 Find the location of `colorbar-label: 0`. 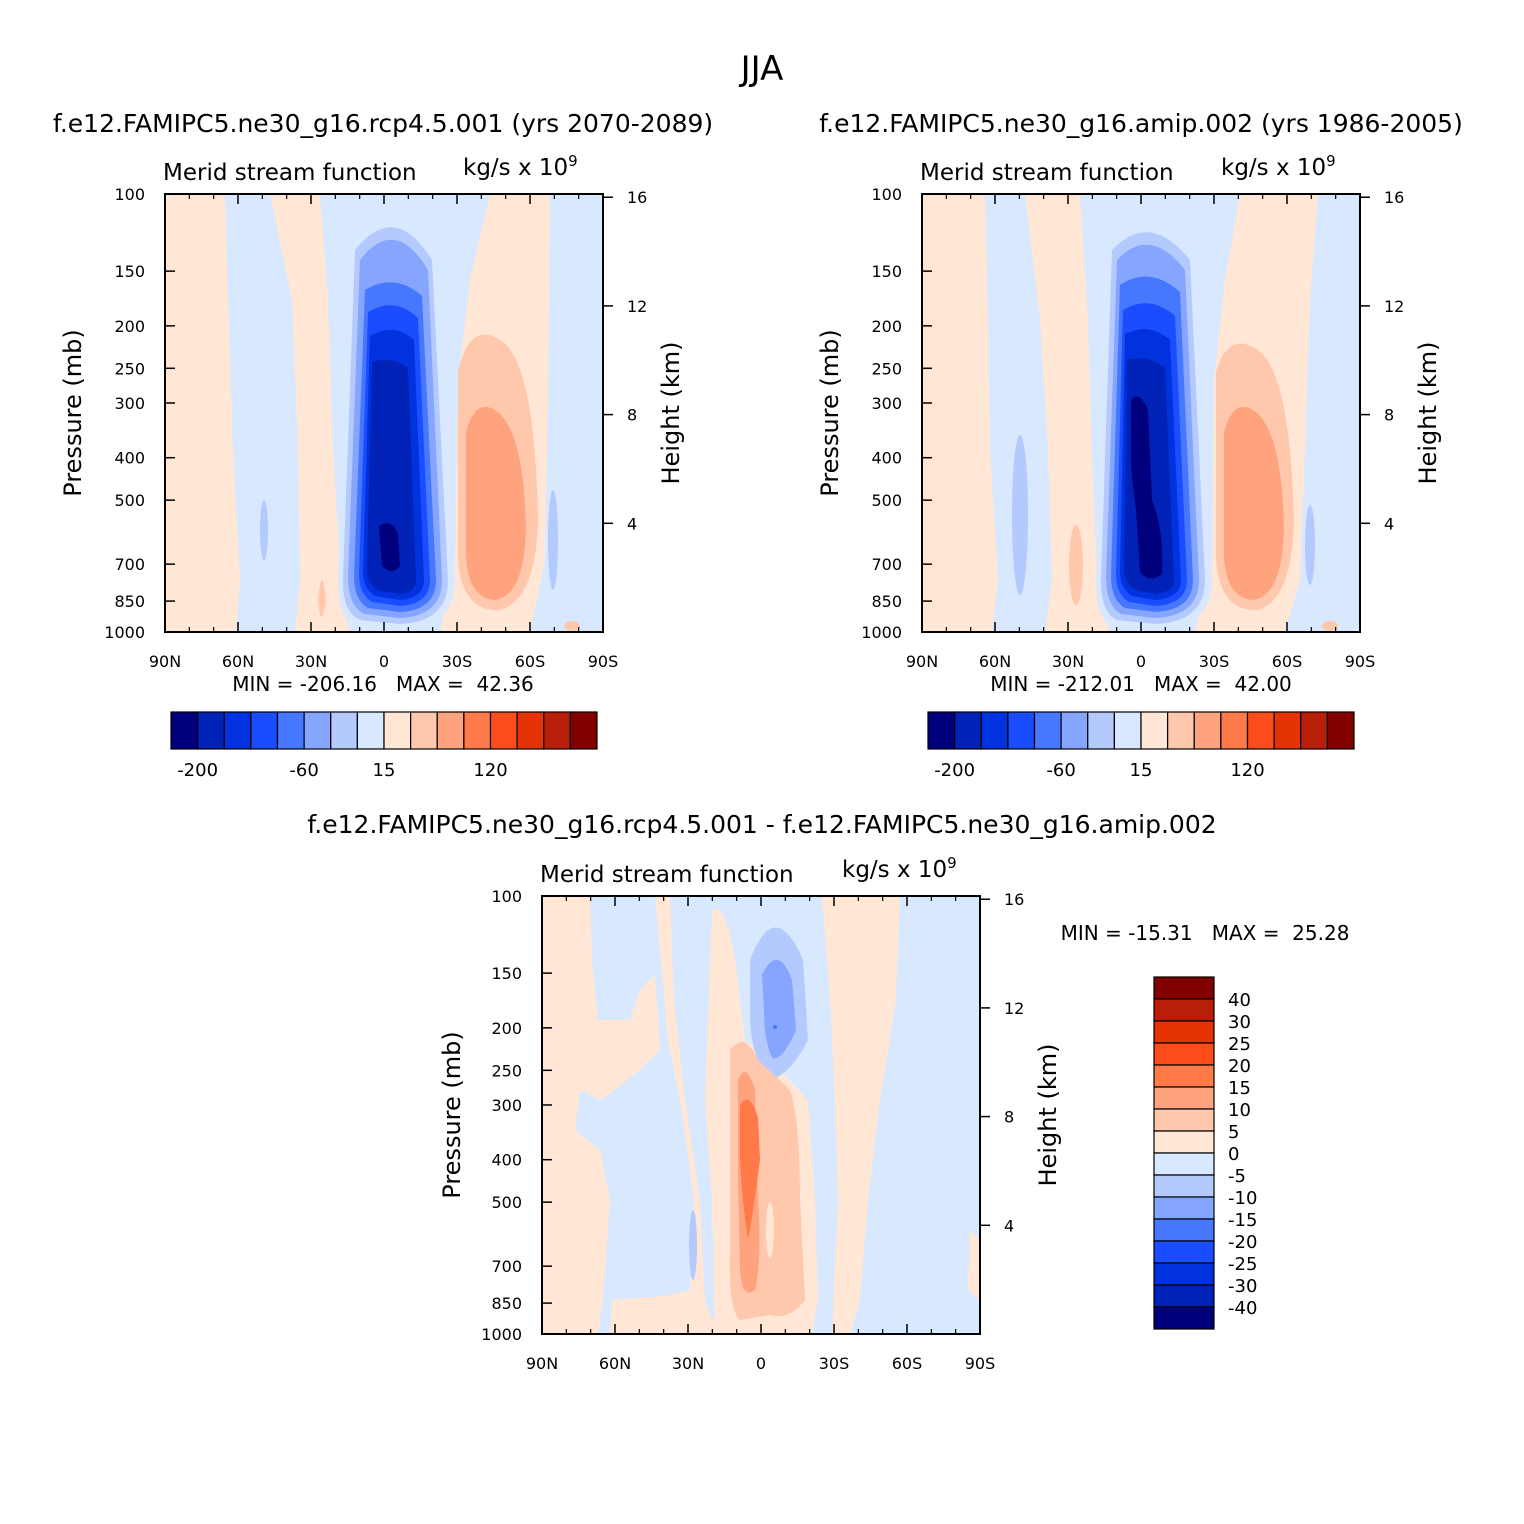

colorbar-label: 0 is located at coordinates (1233, 1154).